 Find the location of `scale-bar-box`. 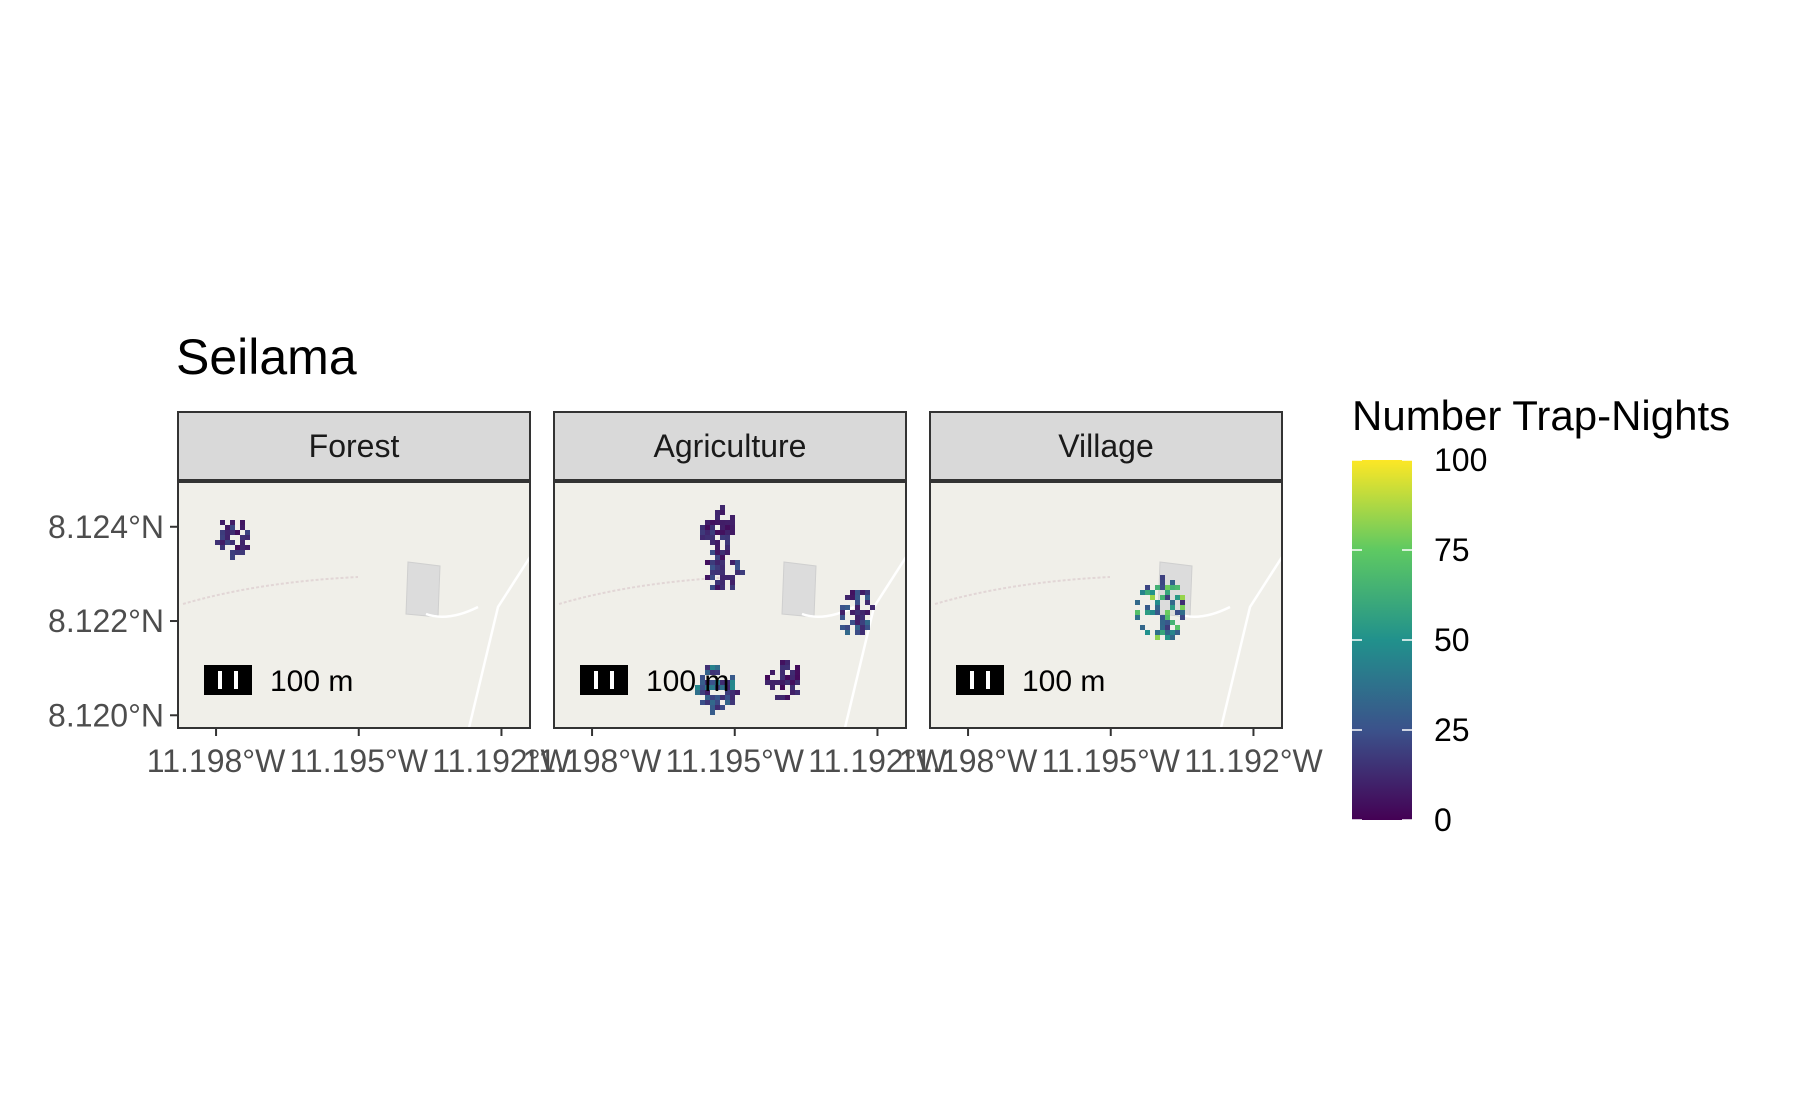

scale-bar-box is located at coordinates (228, 680).